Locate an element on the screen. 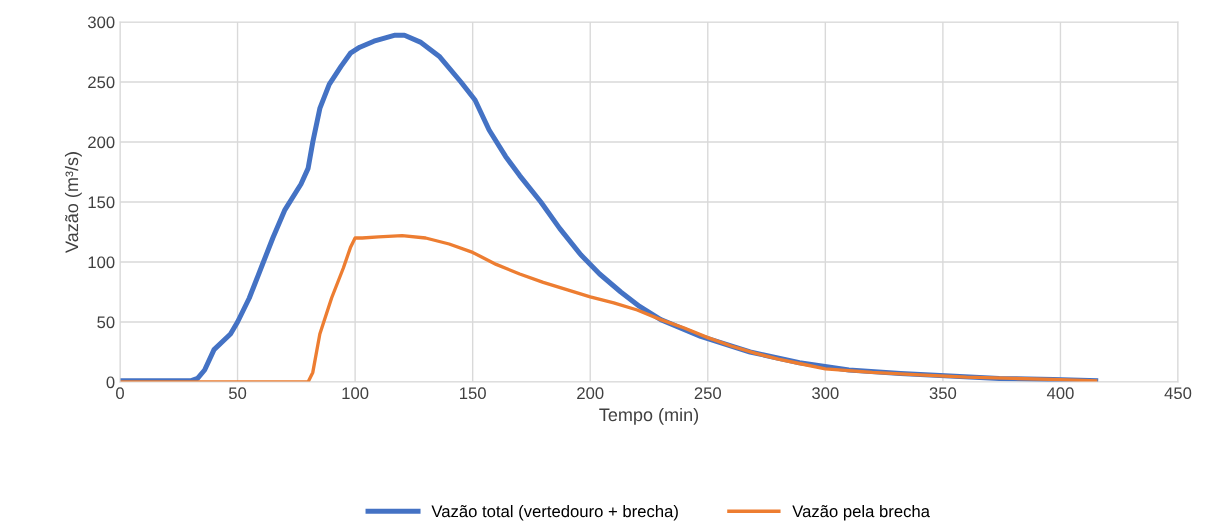  y-tick-label: 250 is located at coordinates (101, 82).